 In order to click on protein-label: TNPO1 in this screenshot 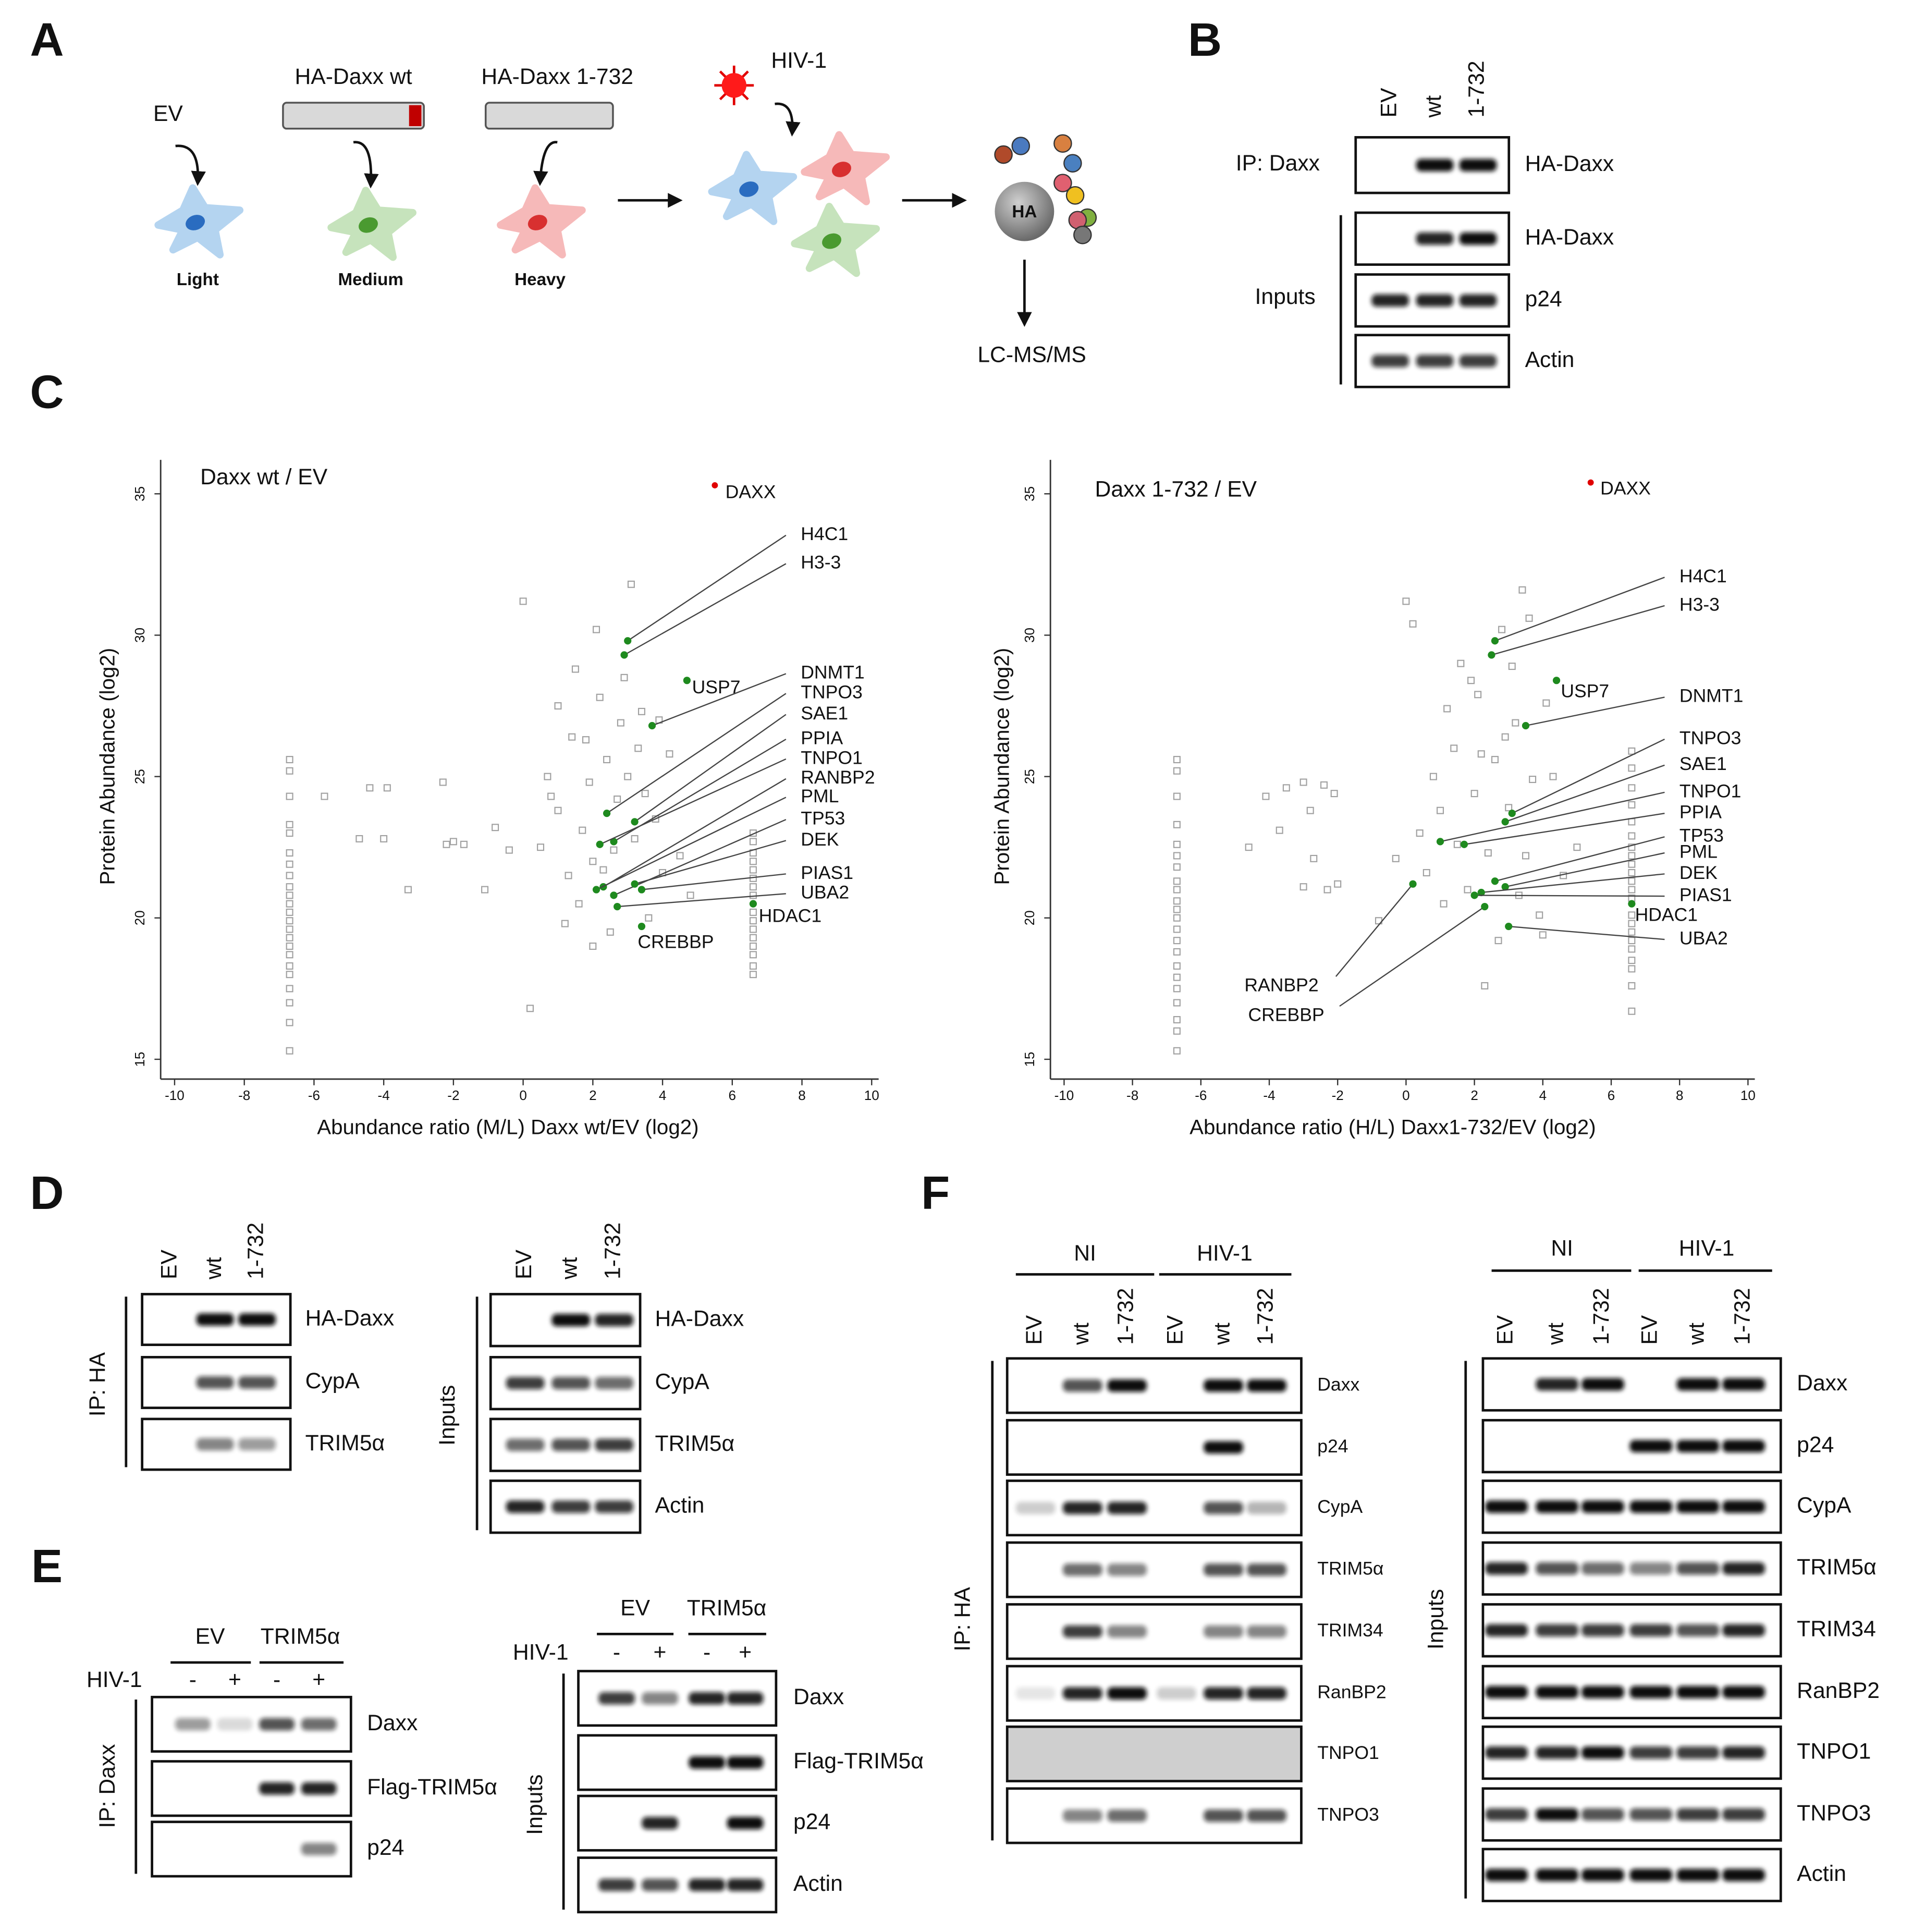, I will do `click(832, 757)`.